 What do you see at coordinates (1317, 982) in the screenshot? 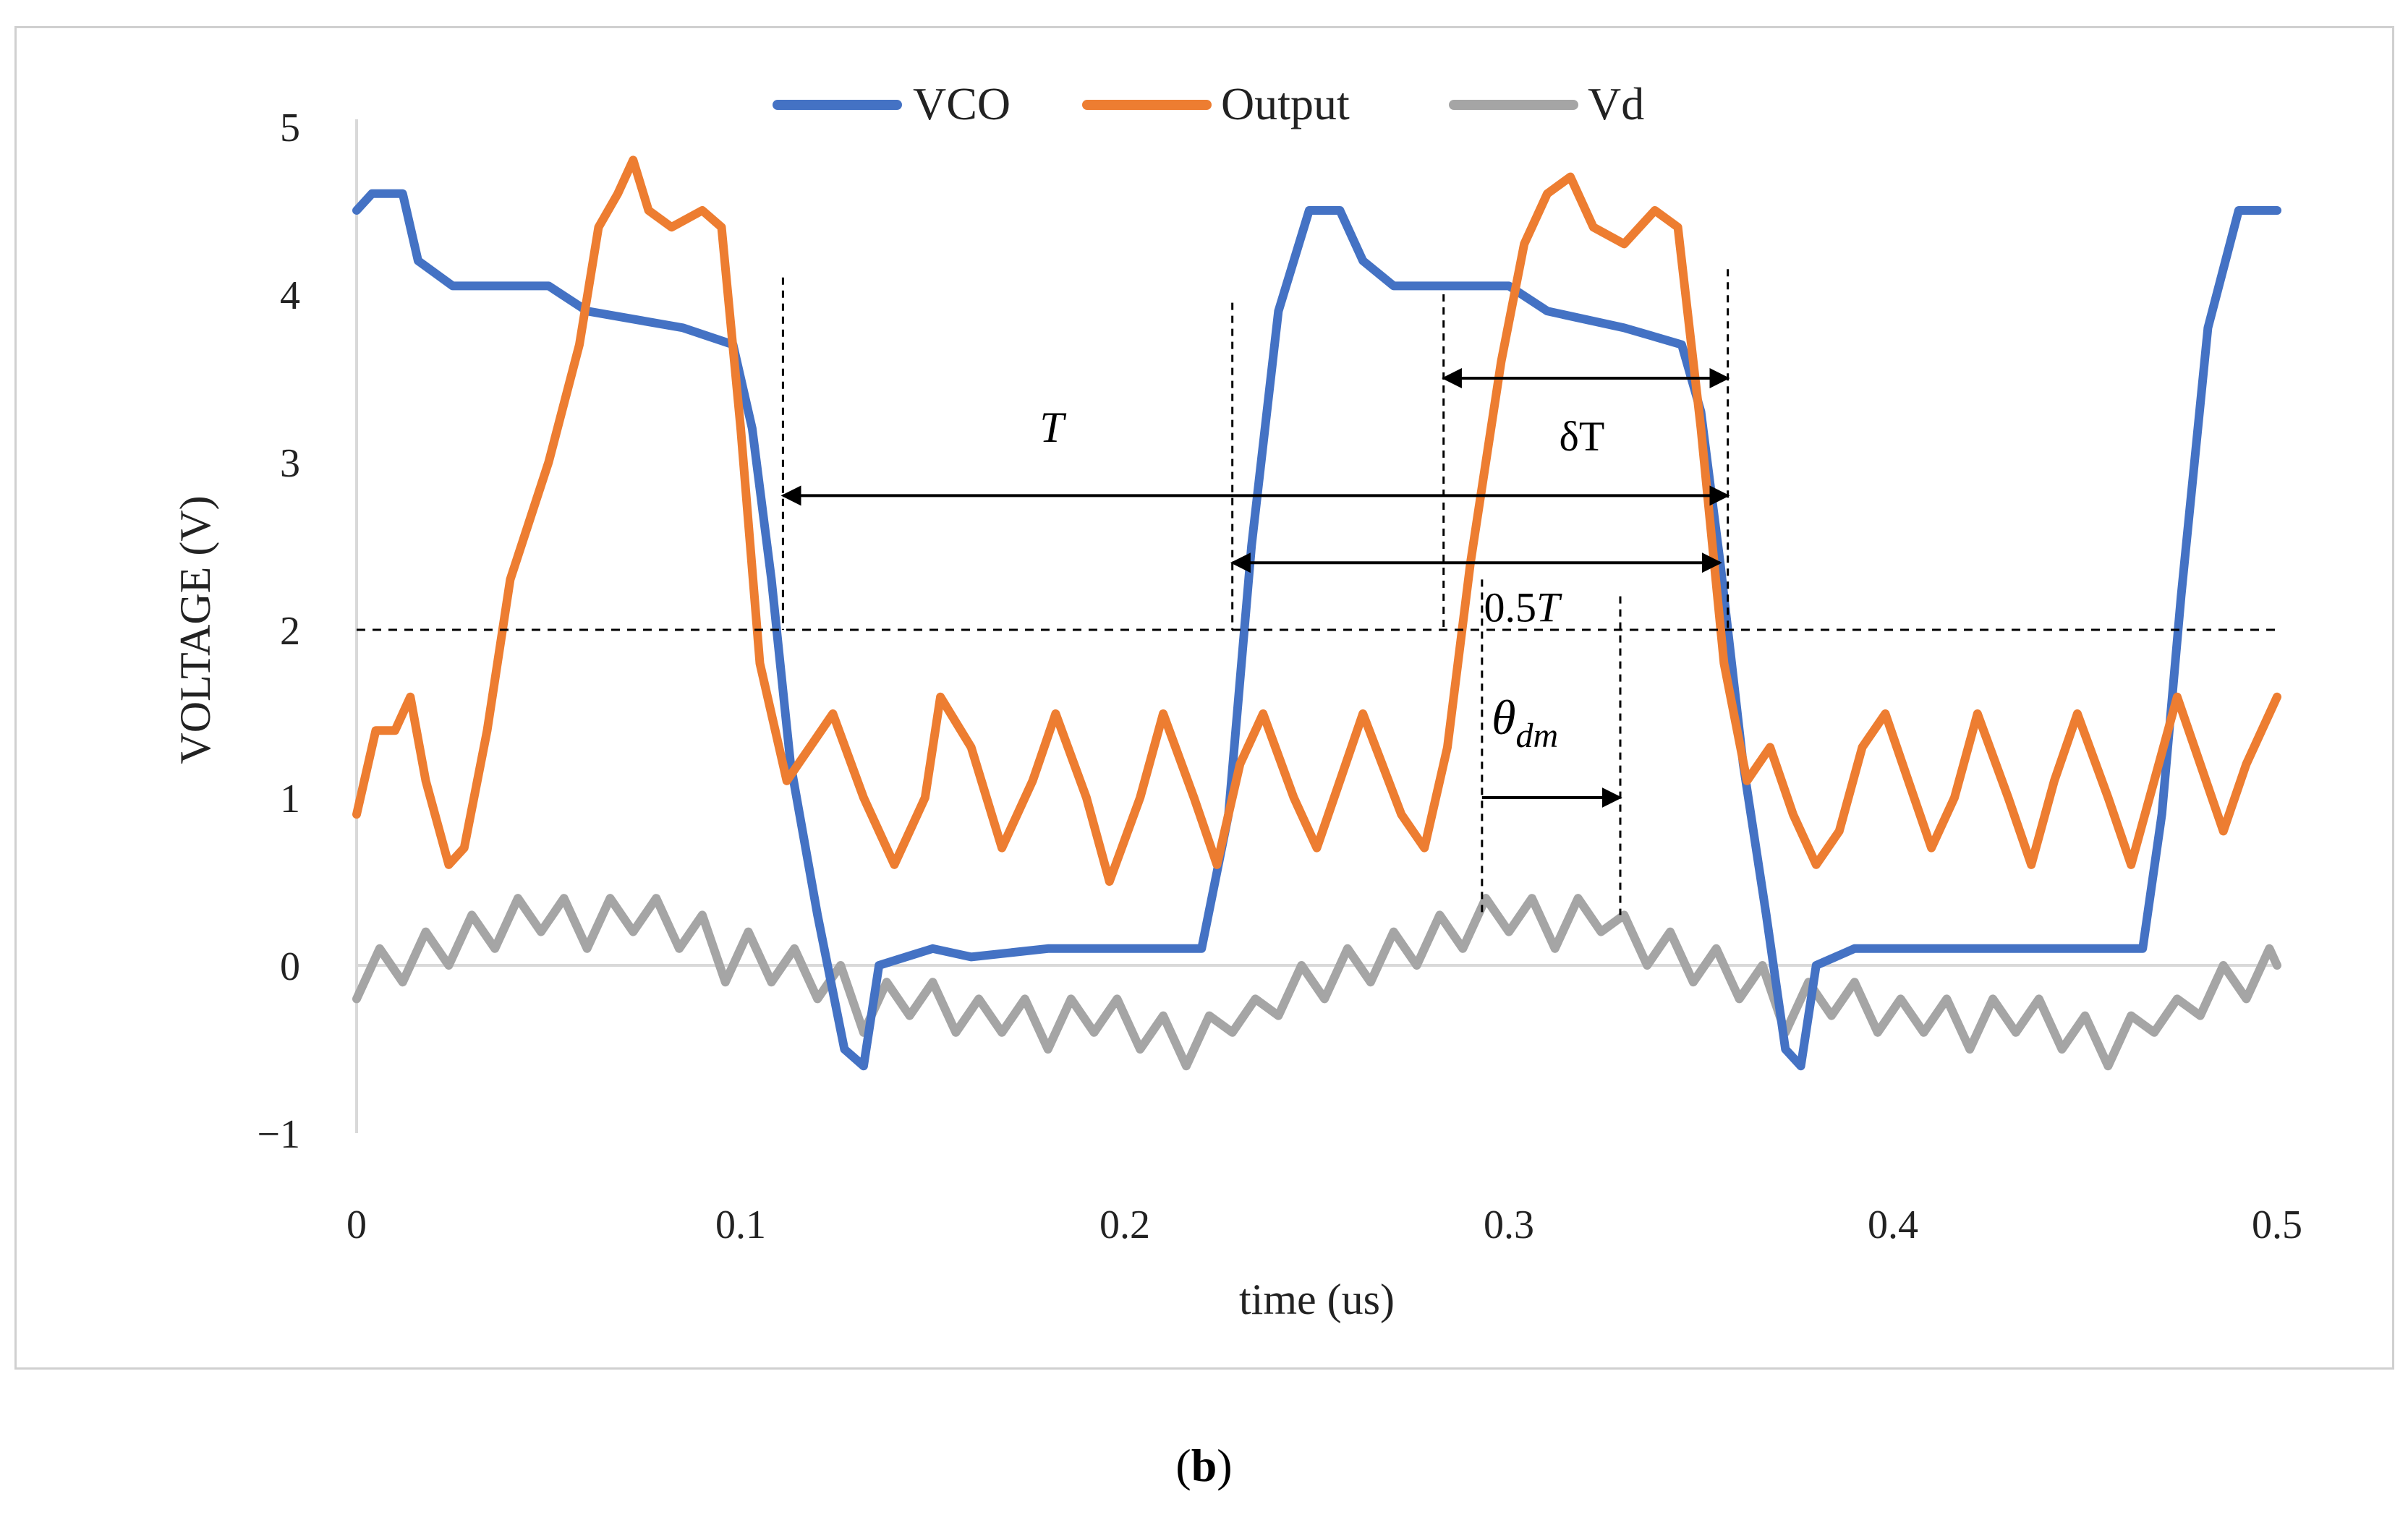
I see `series-line-vd` at bounding box center [1317, 982].